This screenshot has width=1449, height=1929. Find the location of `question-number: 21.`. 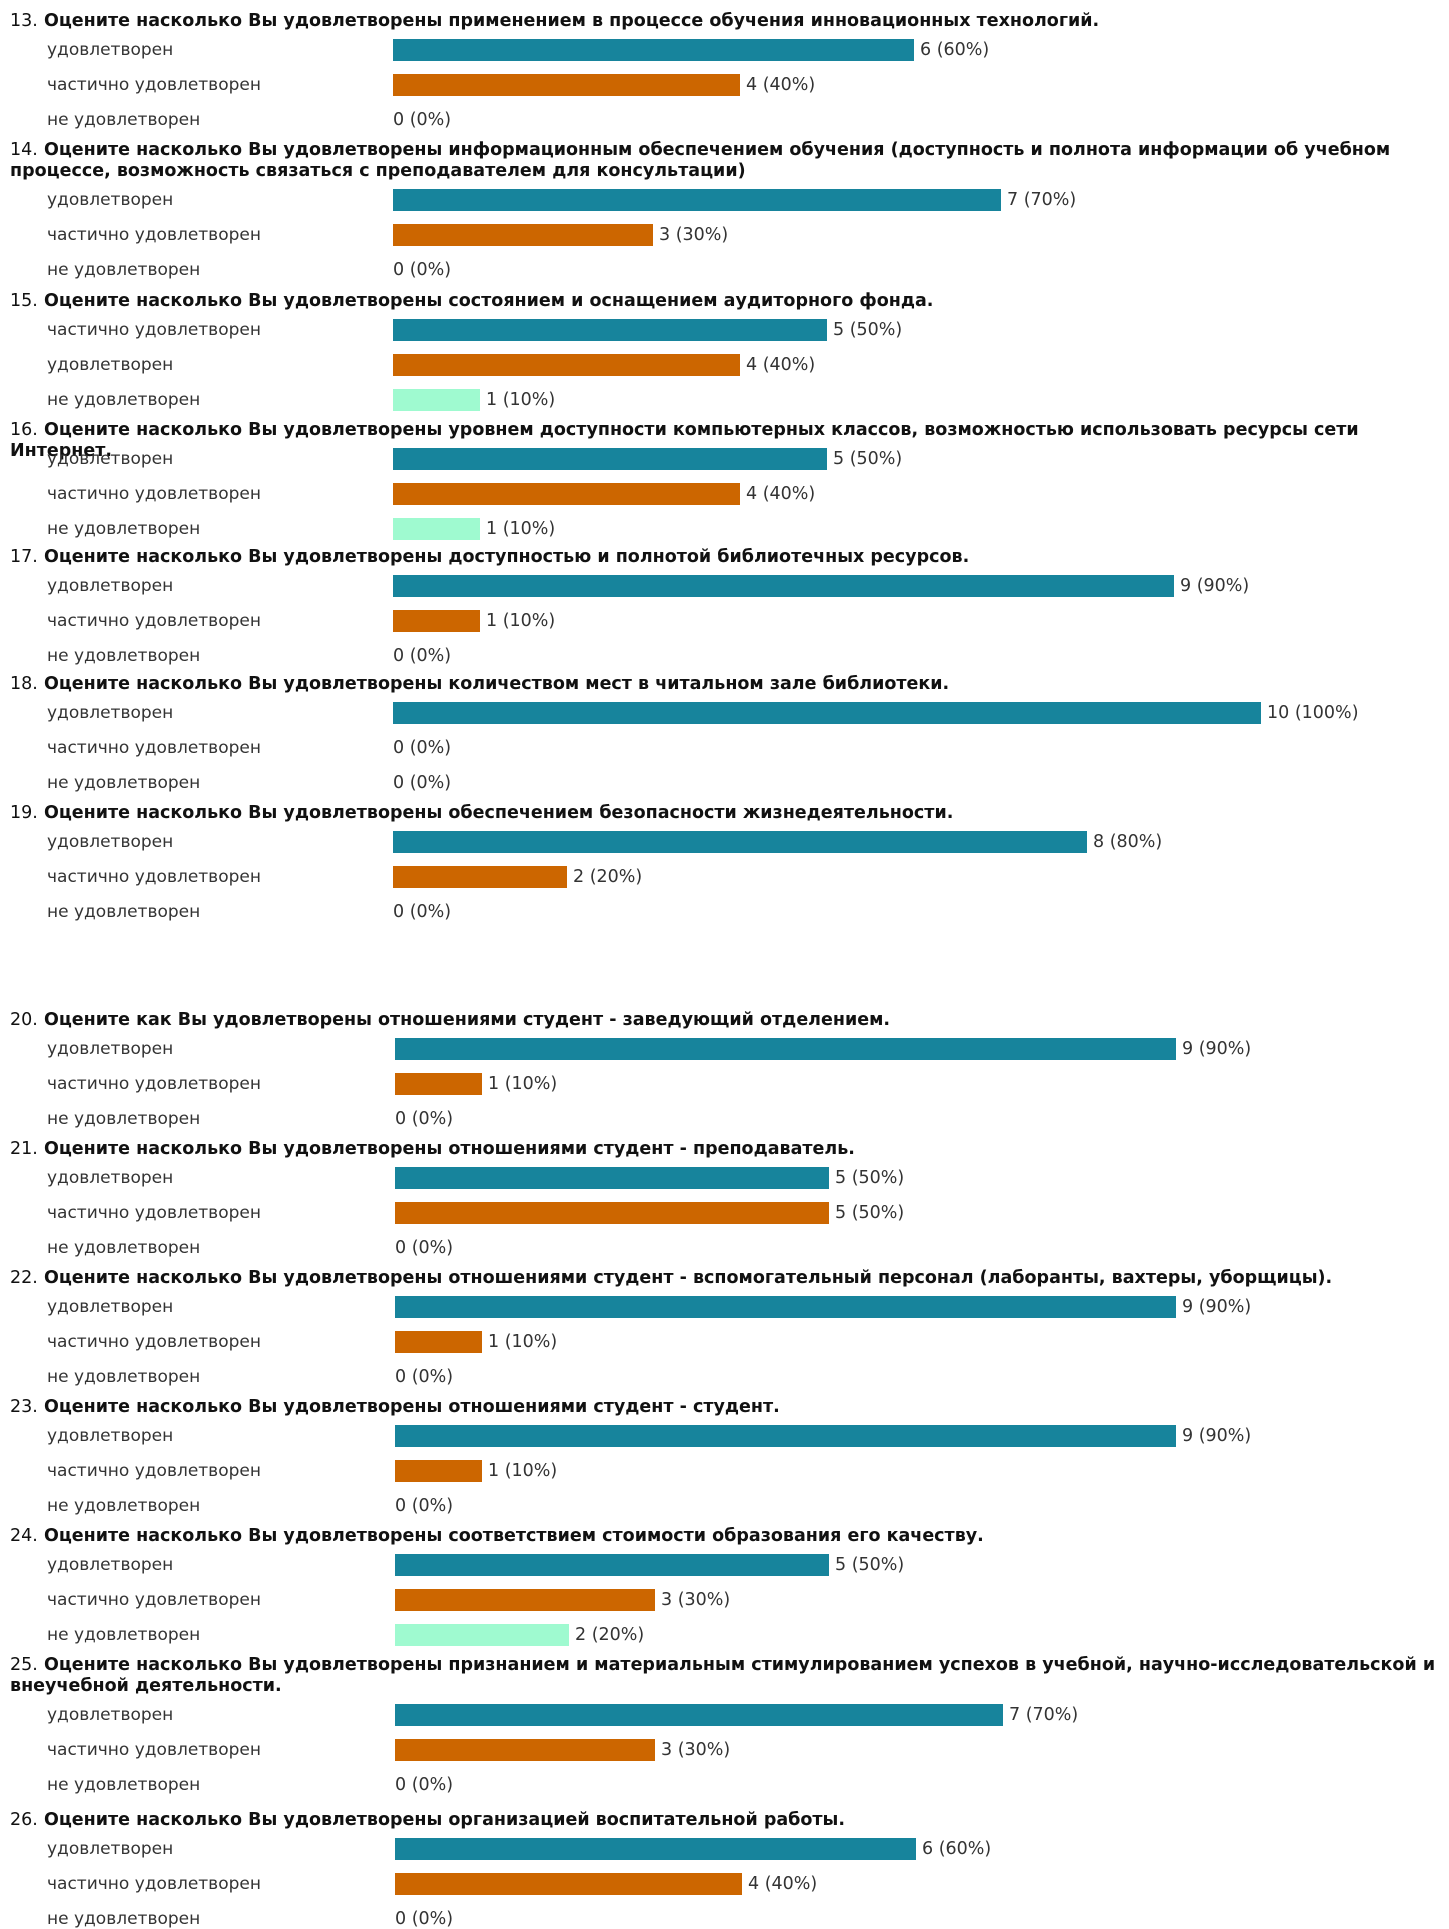

question-number: 21. is located at coordinates (24, 1149).